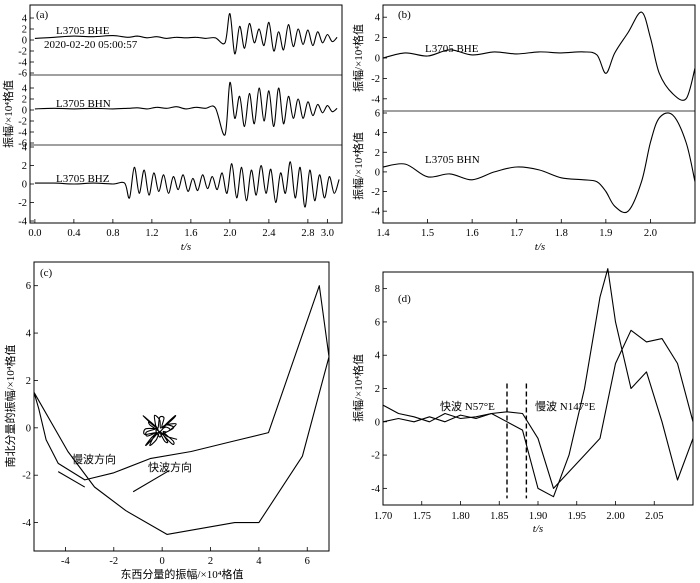 The height and width of the screenshot is (583, 700). Describe the element at coordinates (467, 406) in the screenshot. I see `fast-wave-marker-label: 快波 N57°E` at that location.